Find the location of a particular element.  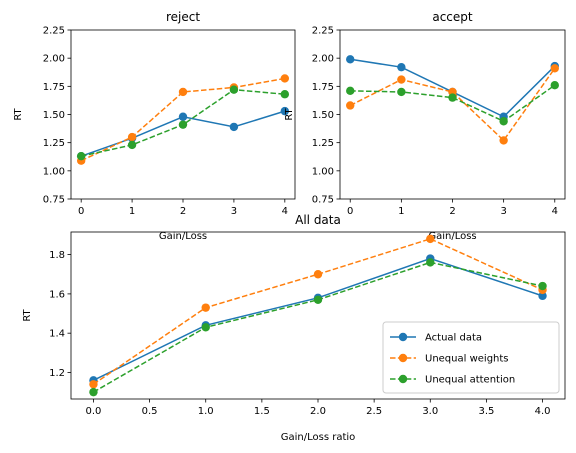

y-tick-label: 1.4 is located at coordinates (57, 334).